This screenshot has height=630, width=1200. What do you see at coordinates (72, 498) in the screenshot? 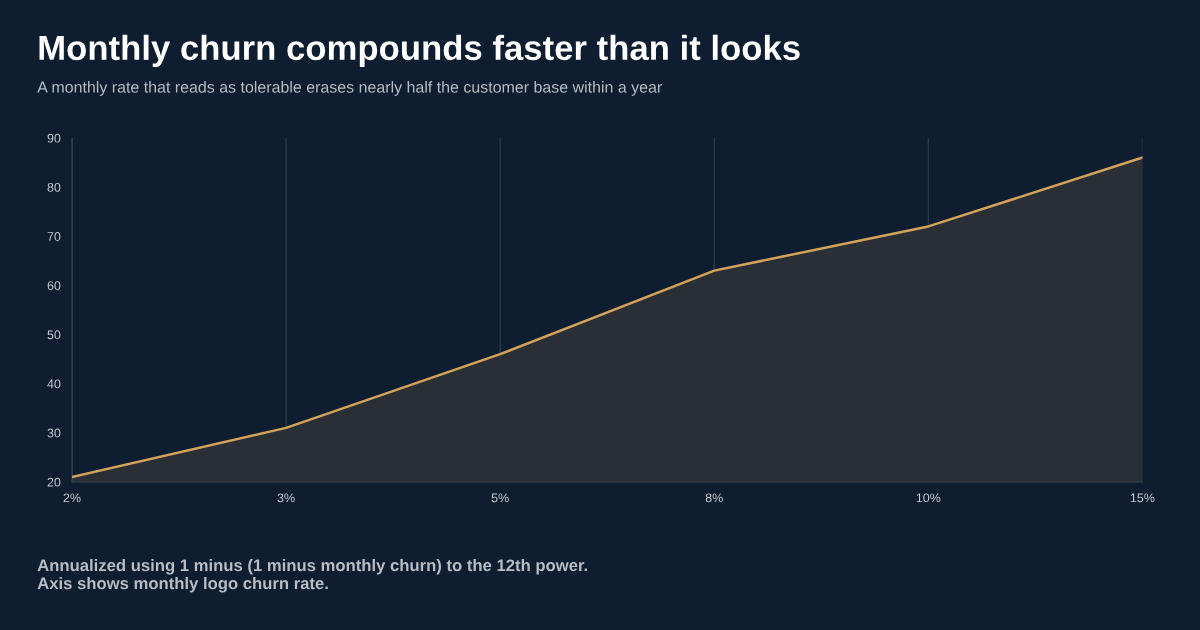
I see `x-tick-label: 2%` at bounding box center [72, 498].